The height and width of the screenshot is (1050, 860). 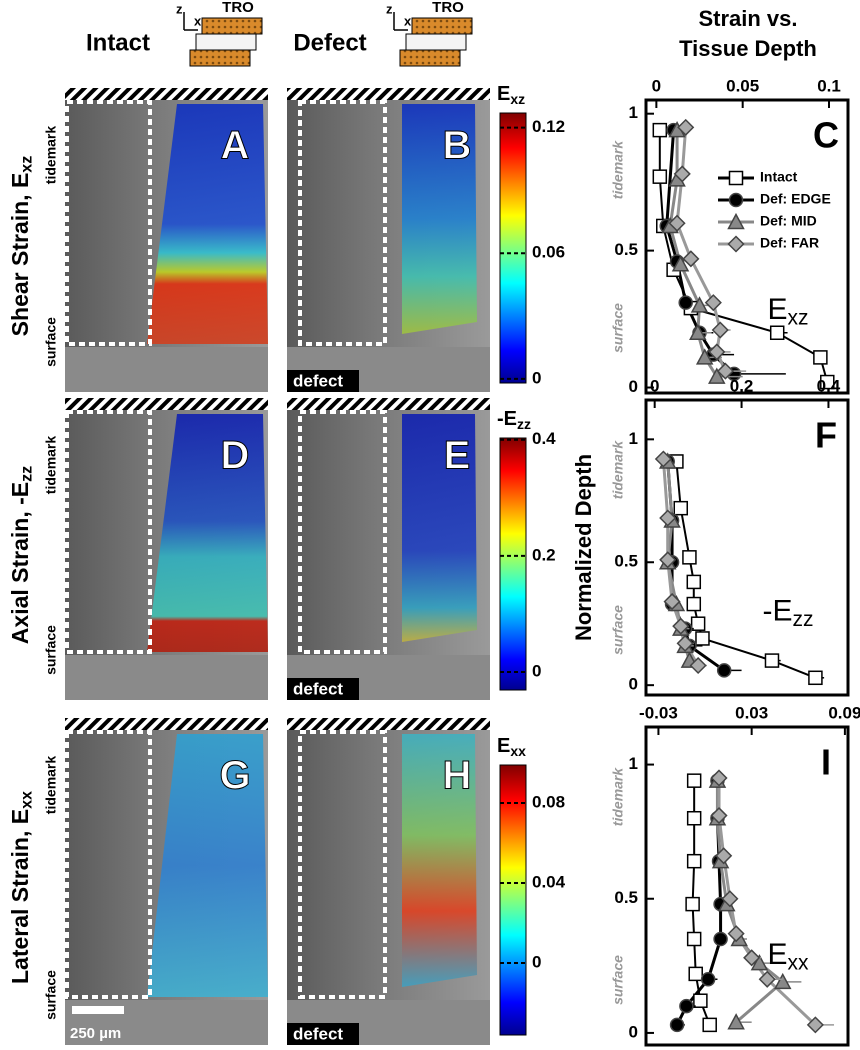 What do you see at coordinates (788, 956) in the screenshot?
I see `plot-annotation: Exx` at bounding box center [788, 956].